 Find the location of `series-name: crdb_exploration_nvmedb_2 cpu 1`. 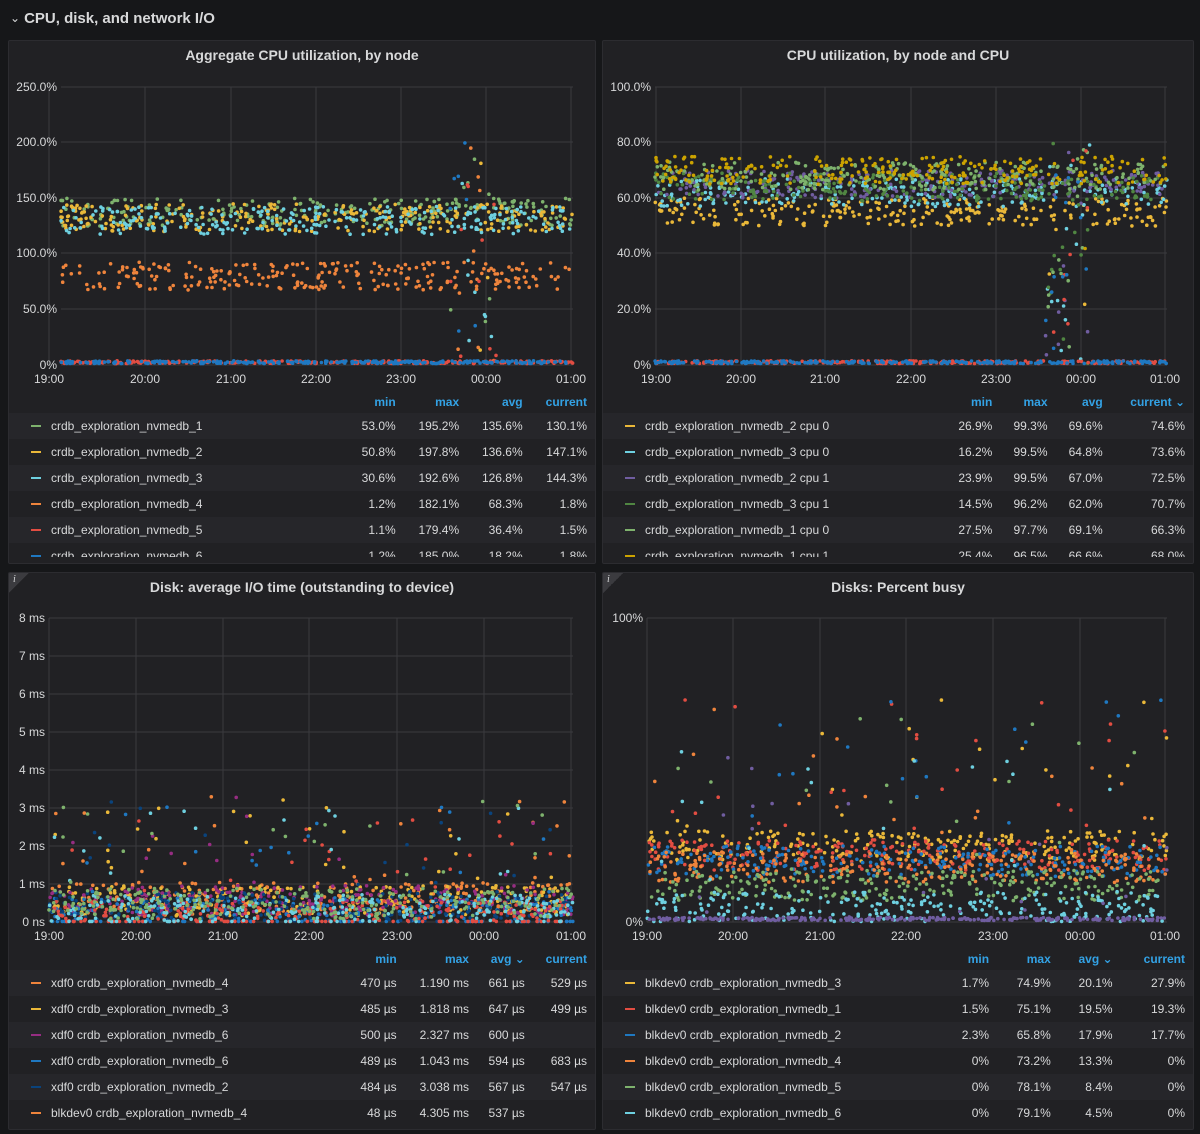

series-name: crdb_exploration_nvmedb_2 cpu 1 is located at coordinates (737, 478).